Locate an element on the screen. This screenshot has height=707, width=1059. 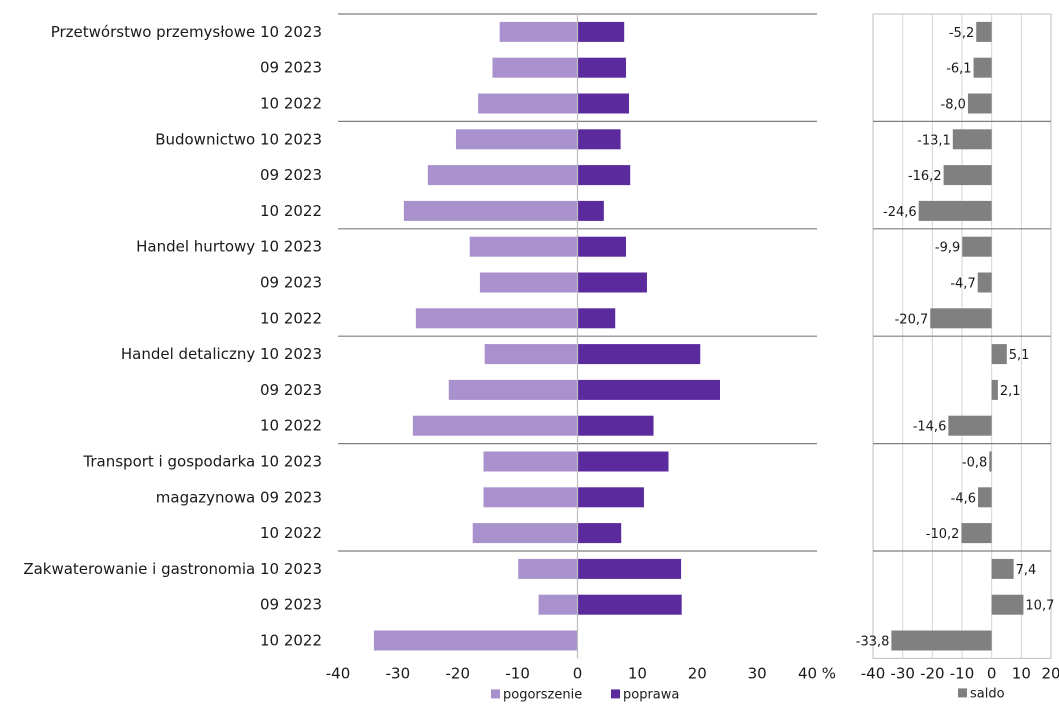
data-label: -9,9 is located at coordinates (947, 248).